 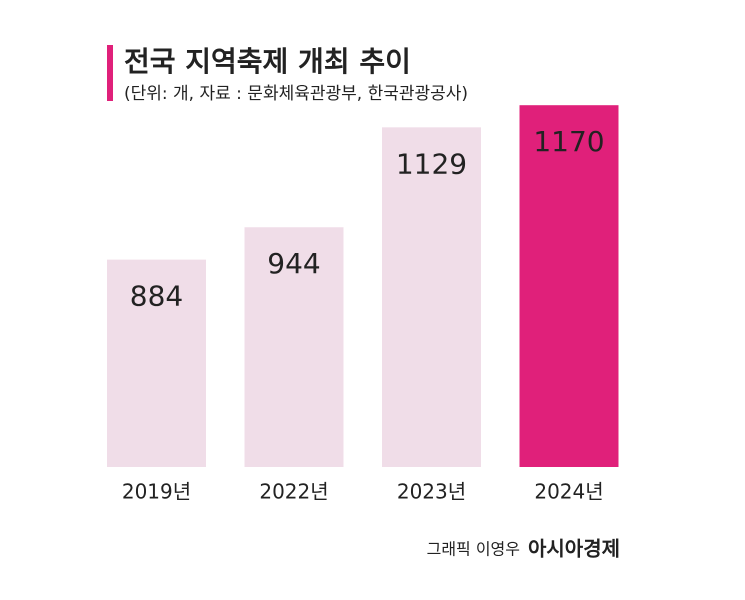 I want to click on credit: 그래픽 이영우, so click(x=473, y=549).